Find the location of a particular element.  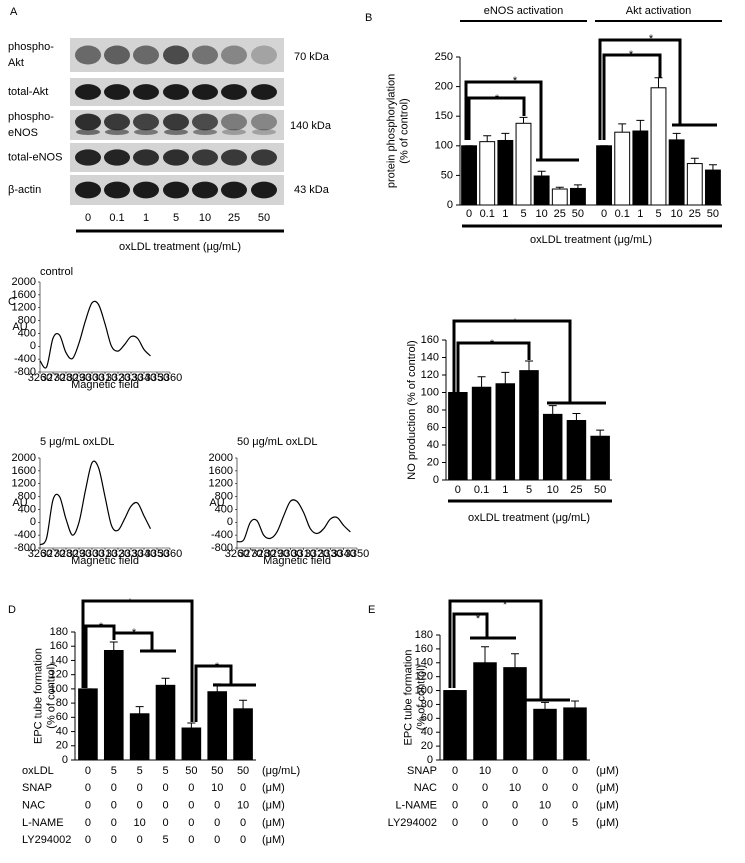

blot-row-label: eNOS is located at coordinates (23, 133).